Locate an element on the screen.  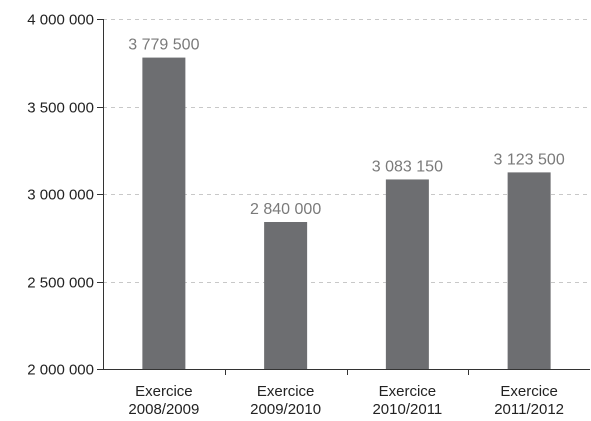
data-label: 2 840 000 is located at coordinates (285, 209).